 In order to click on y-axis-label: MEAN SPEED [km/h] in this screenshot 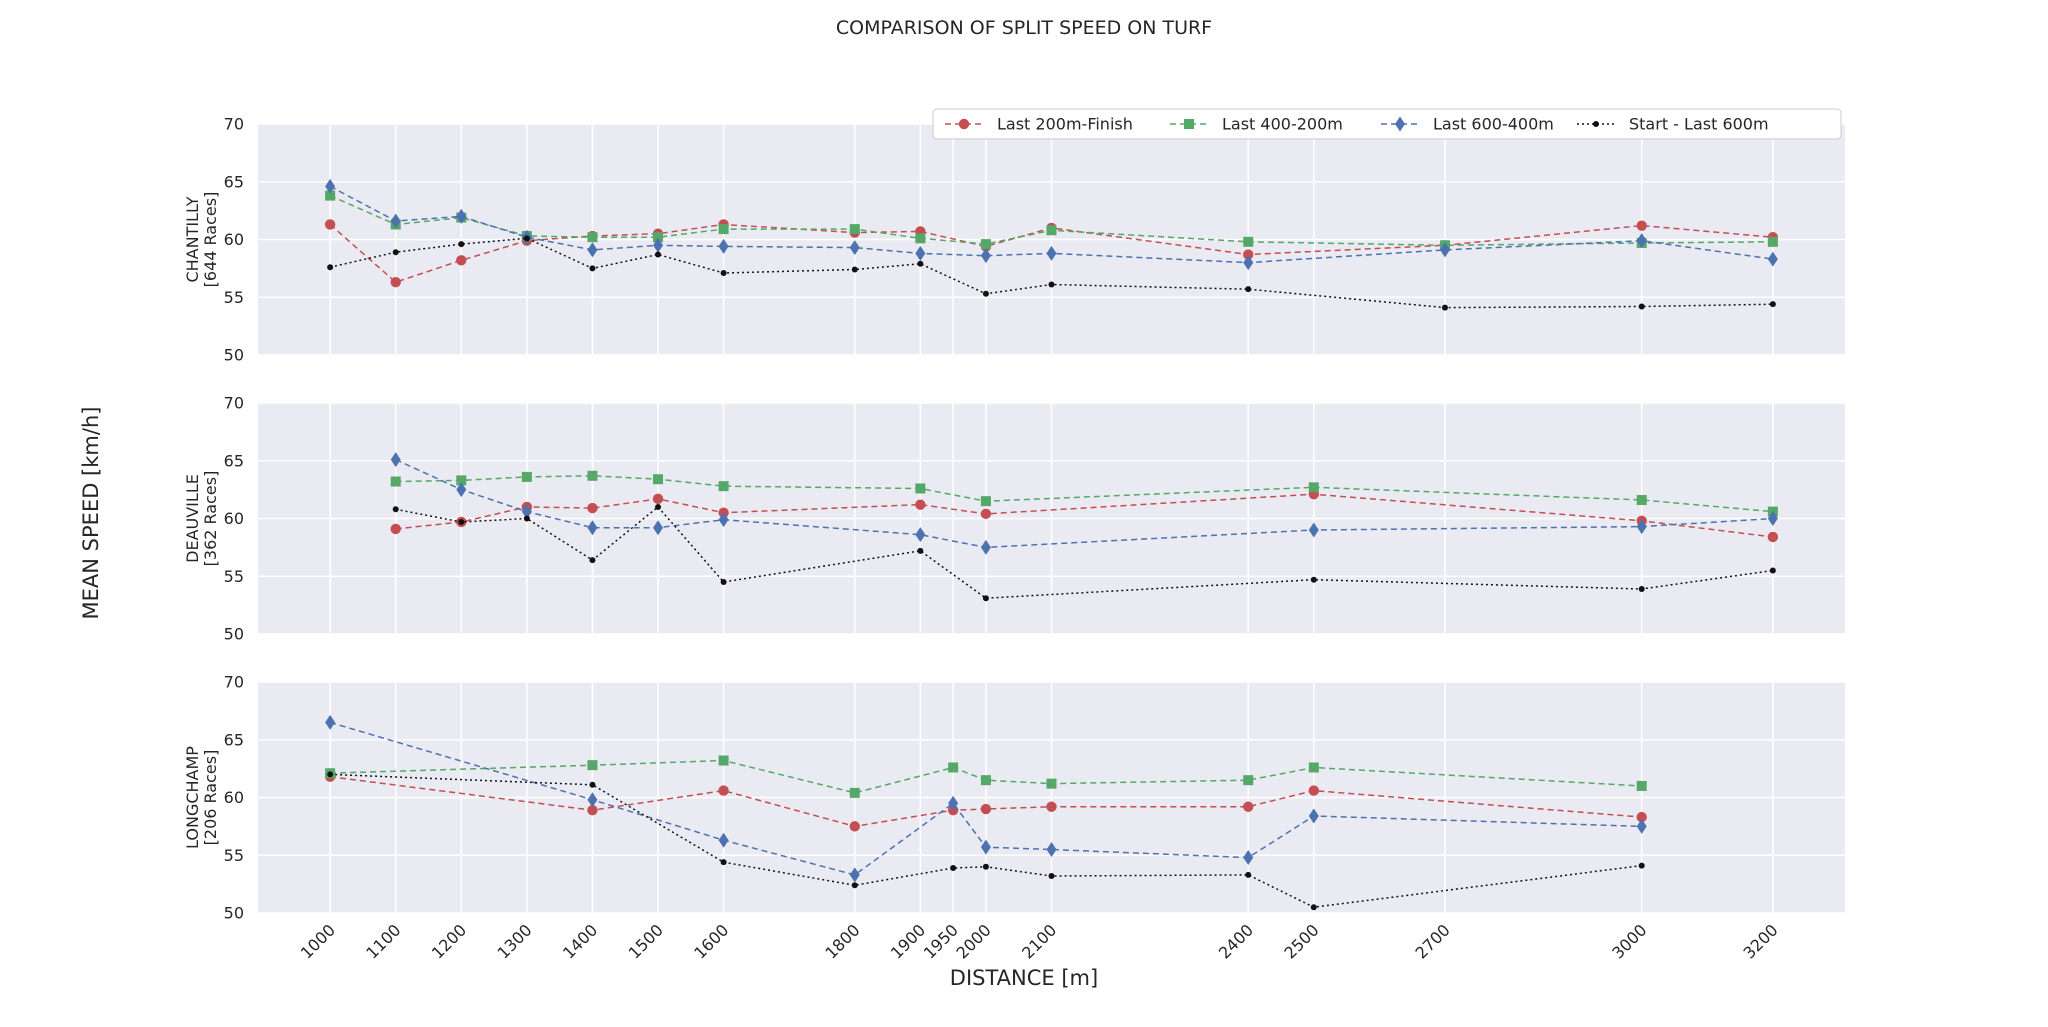, I will do `click(91, 513)`.